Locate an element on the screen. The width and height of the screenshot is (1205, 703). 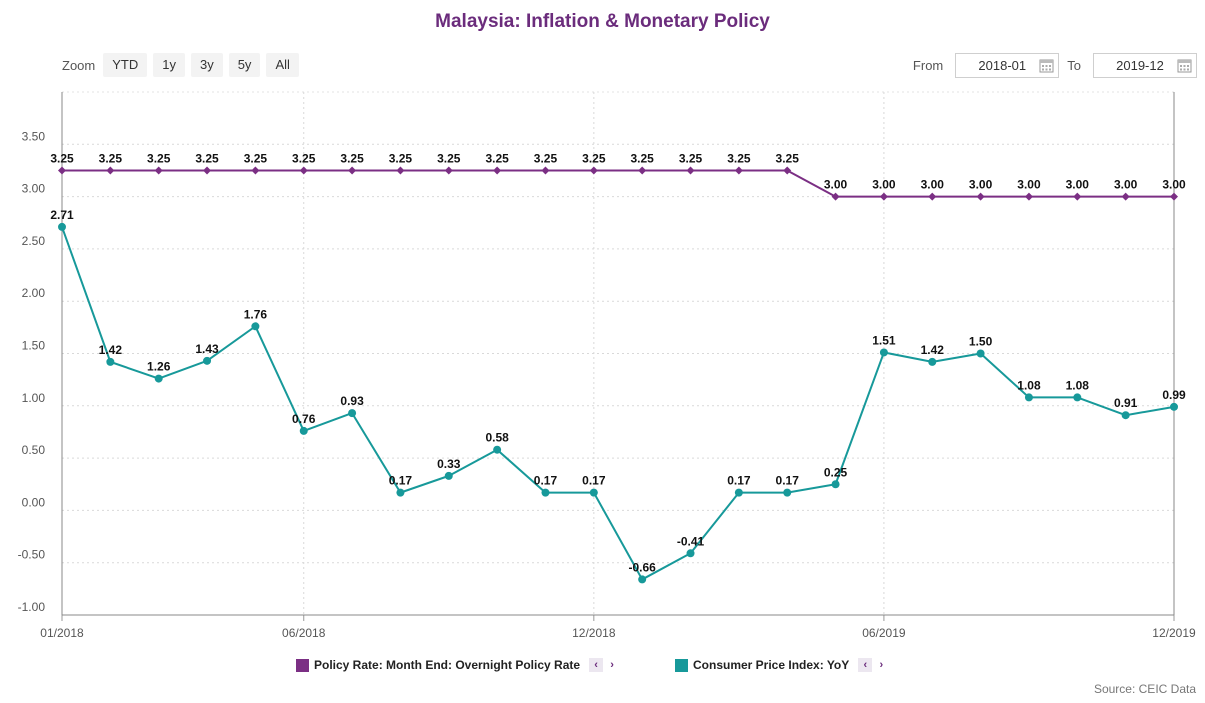
x-tick-label: 06/2019 is located at coordinates (884, 633).